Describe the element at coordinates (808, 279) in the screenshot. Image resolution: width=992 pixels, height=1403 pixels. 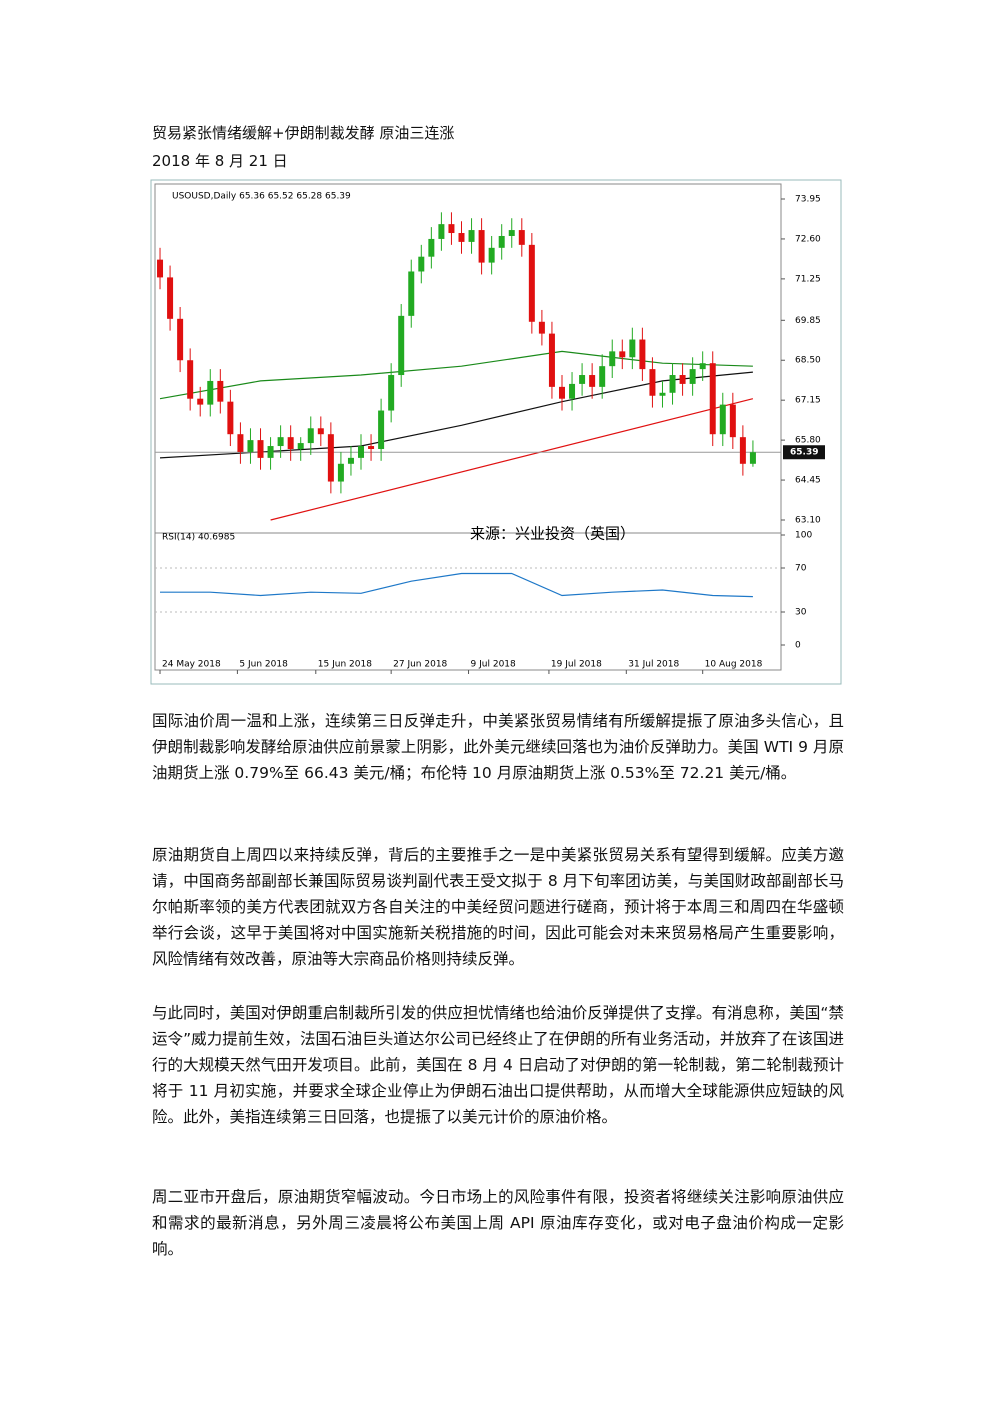
I see `y-tick-label: 71.25` at that location.